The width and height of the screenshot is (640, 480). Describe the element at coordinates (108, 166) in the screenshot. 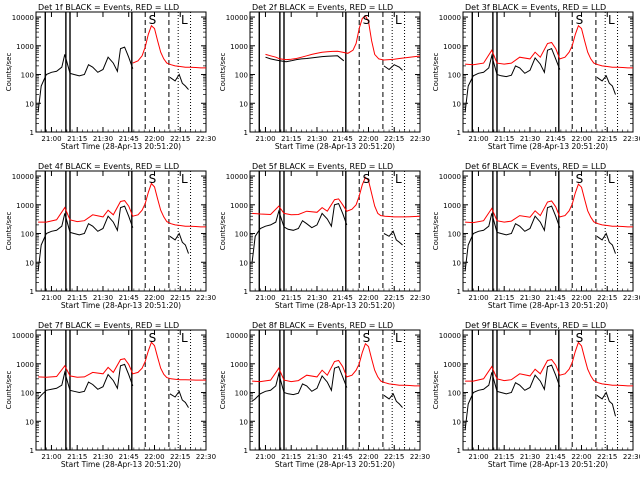

I see `panel-title: Det 4f BLACK = Events, RED = LLD` at that location.